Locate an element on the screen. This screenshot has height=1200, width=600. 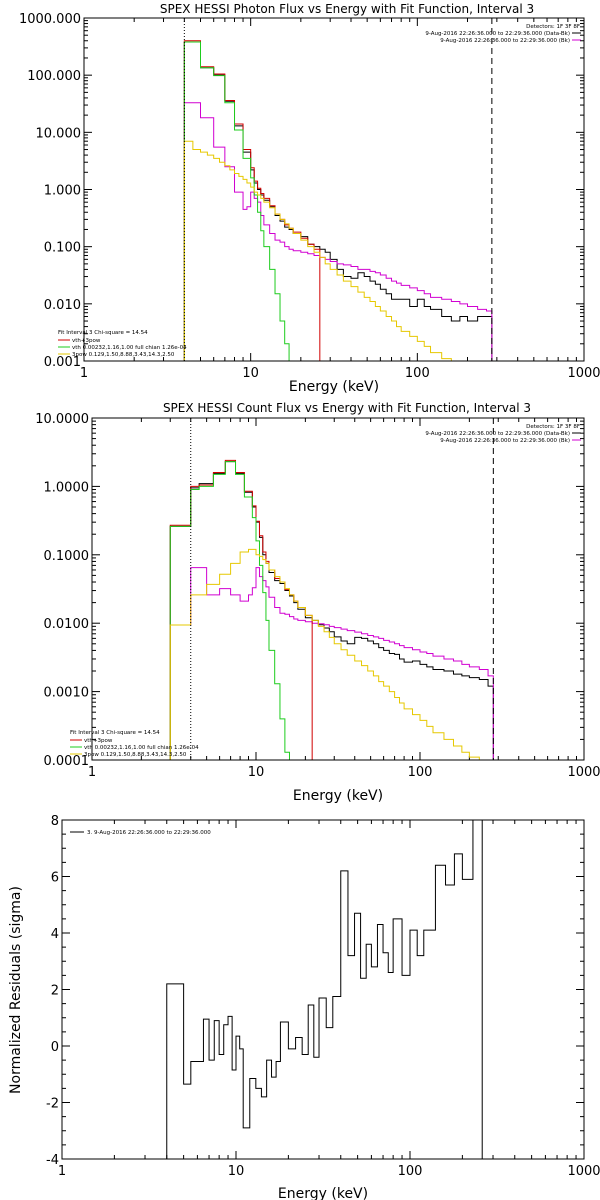
y-tick-label: -4 is located at coordinates (52, 1160).